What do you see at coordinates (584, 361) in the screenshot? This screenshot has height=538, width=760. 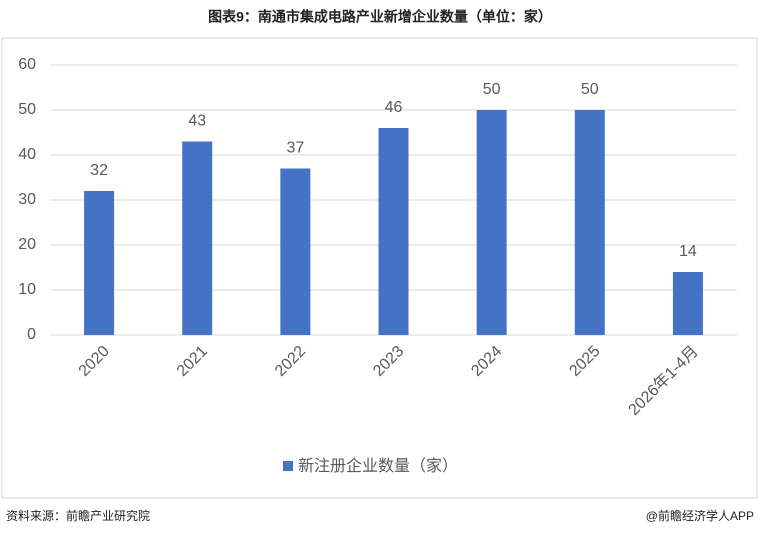 I see `x-tick-label: 2025` at bounding box center [584, 361].